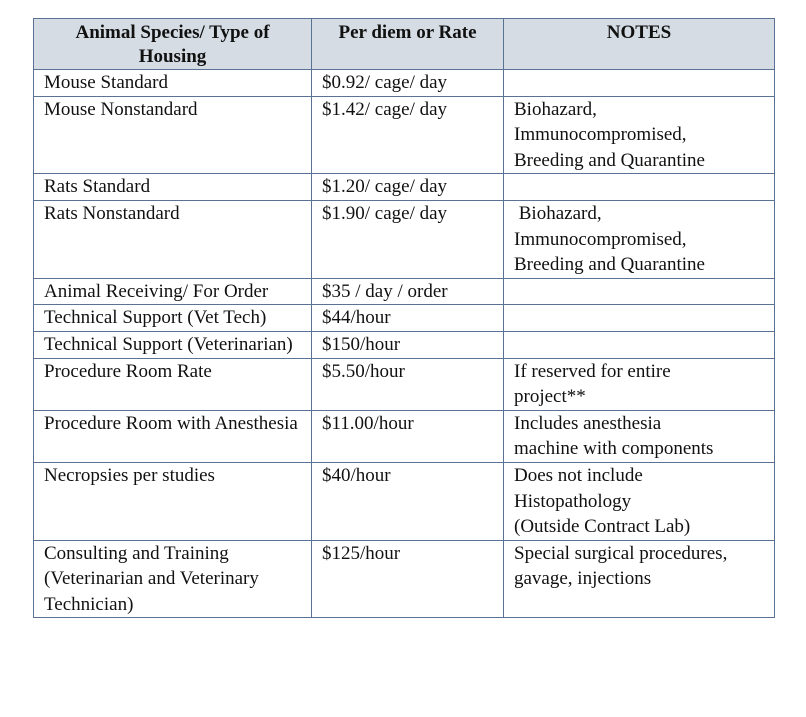 This screenshot has width=806, height=717. Describe the element at coordinates (407, 44) in the screenshot. I see `header-cell: Per diem or Rate` at that location.